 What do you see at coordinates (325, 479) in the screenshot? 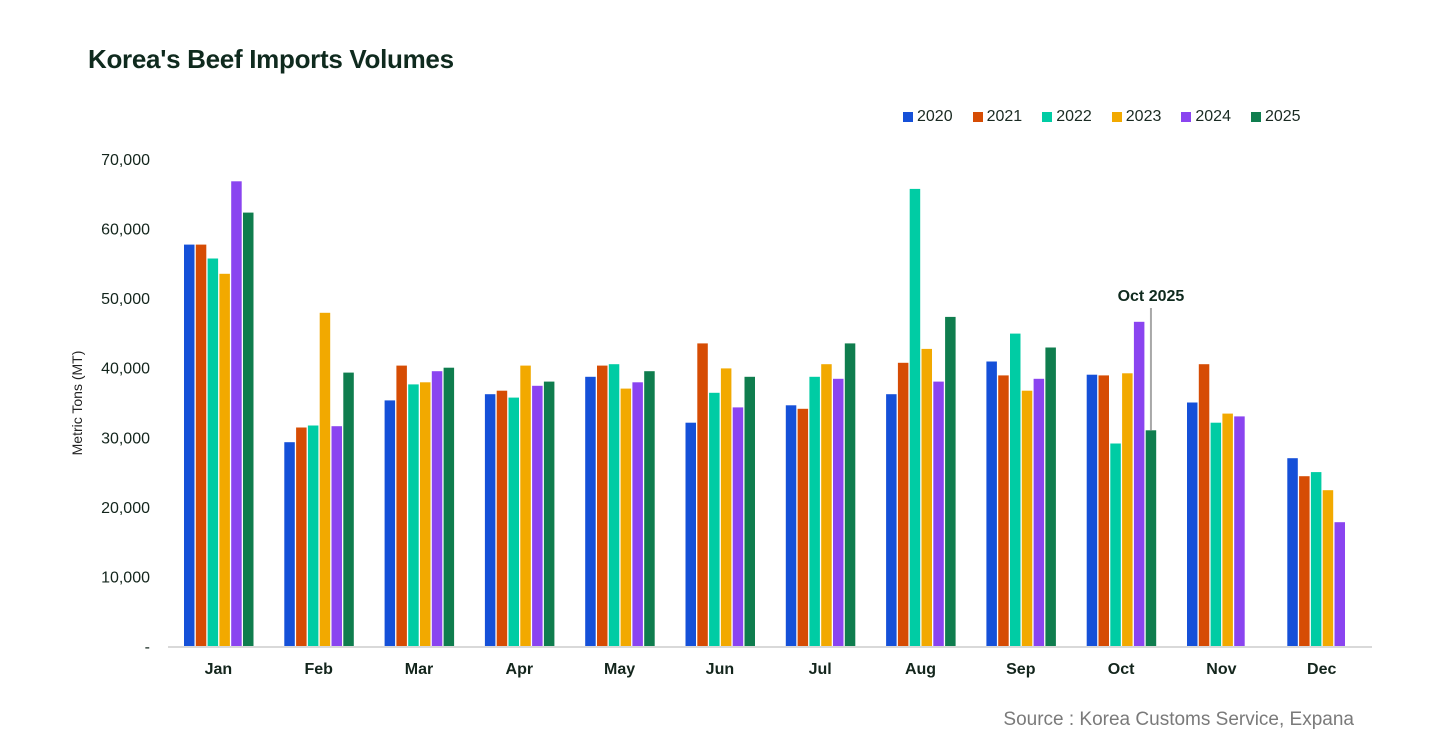
I see `bar-feb-2023` at bounding box center [325, 479].